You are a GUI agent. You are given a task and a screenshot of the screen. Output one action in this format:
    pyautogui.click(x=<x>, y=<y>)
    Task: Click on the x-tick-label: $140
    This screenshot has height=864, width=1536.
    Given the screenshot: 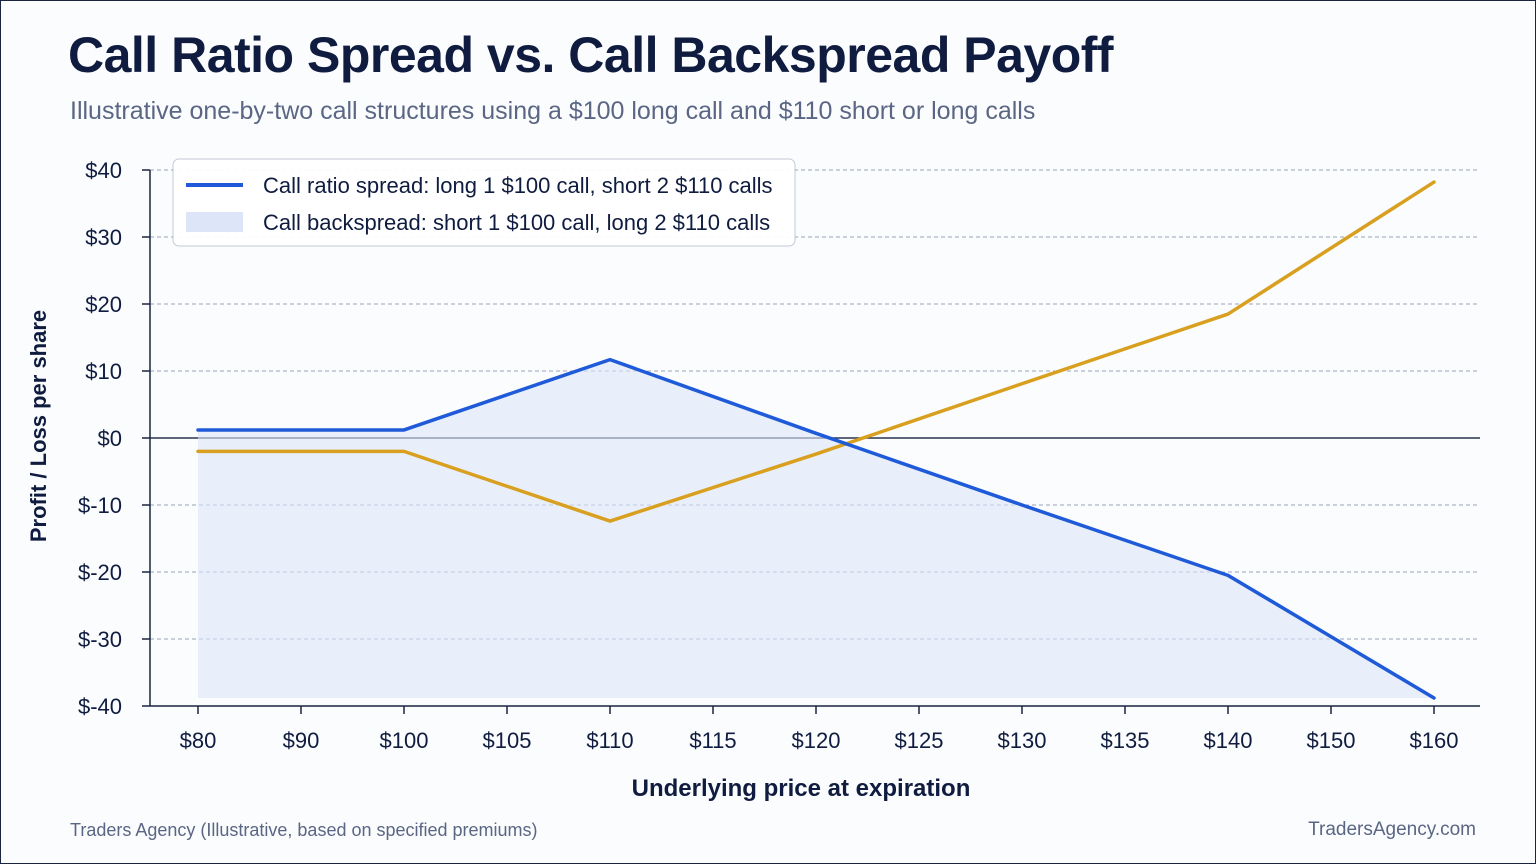 What is the action you would take?
    pyautogui.click(x=1228, y=740)
    